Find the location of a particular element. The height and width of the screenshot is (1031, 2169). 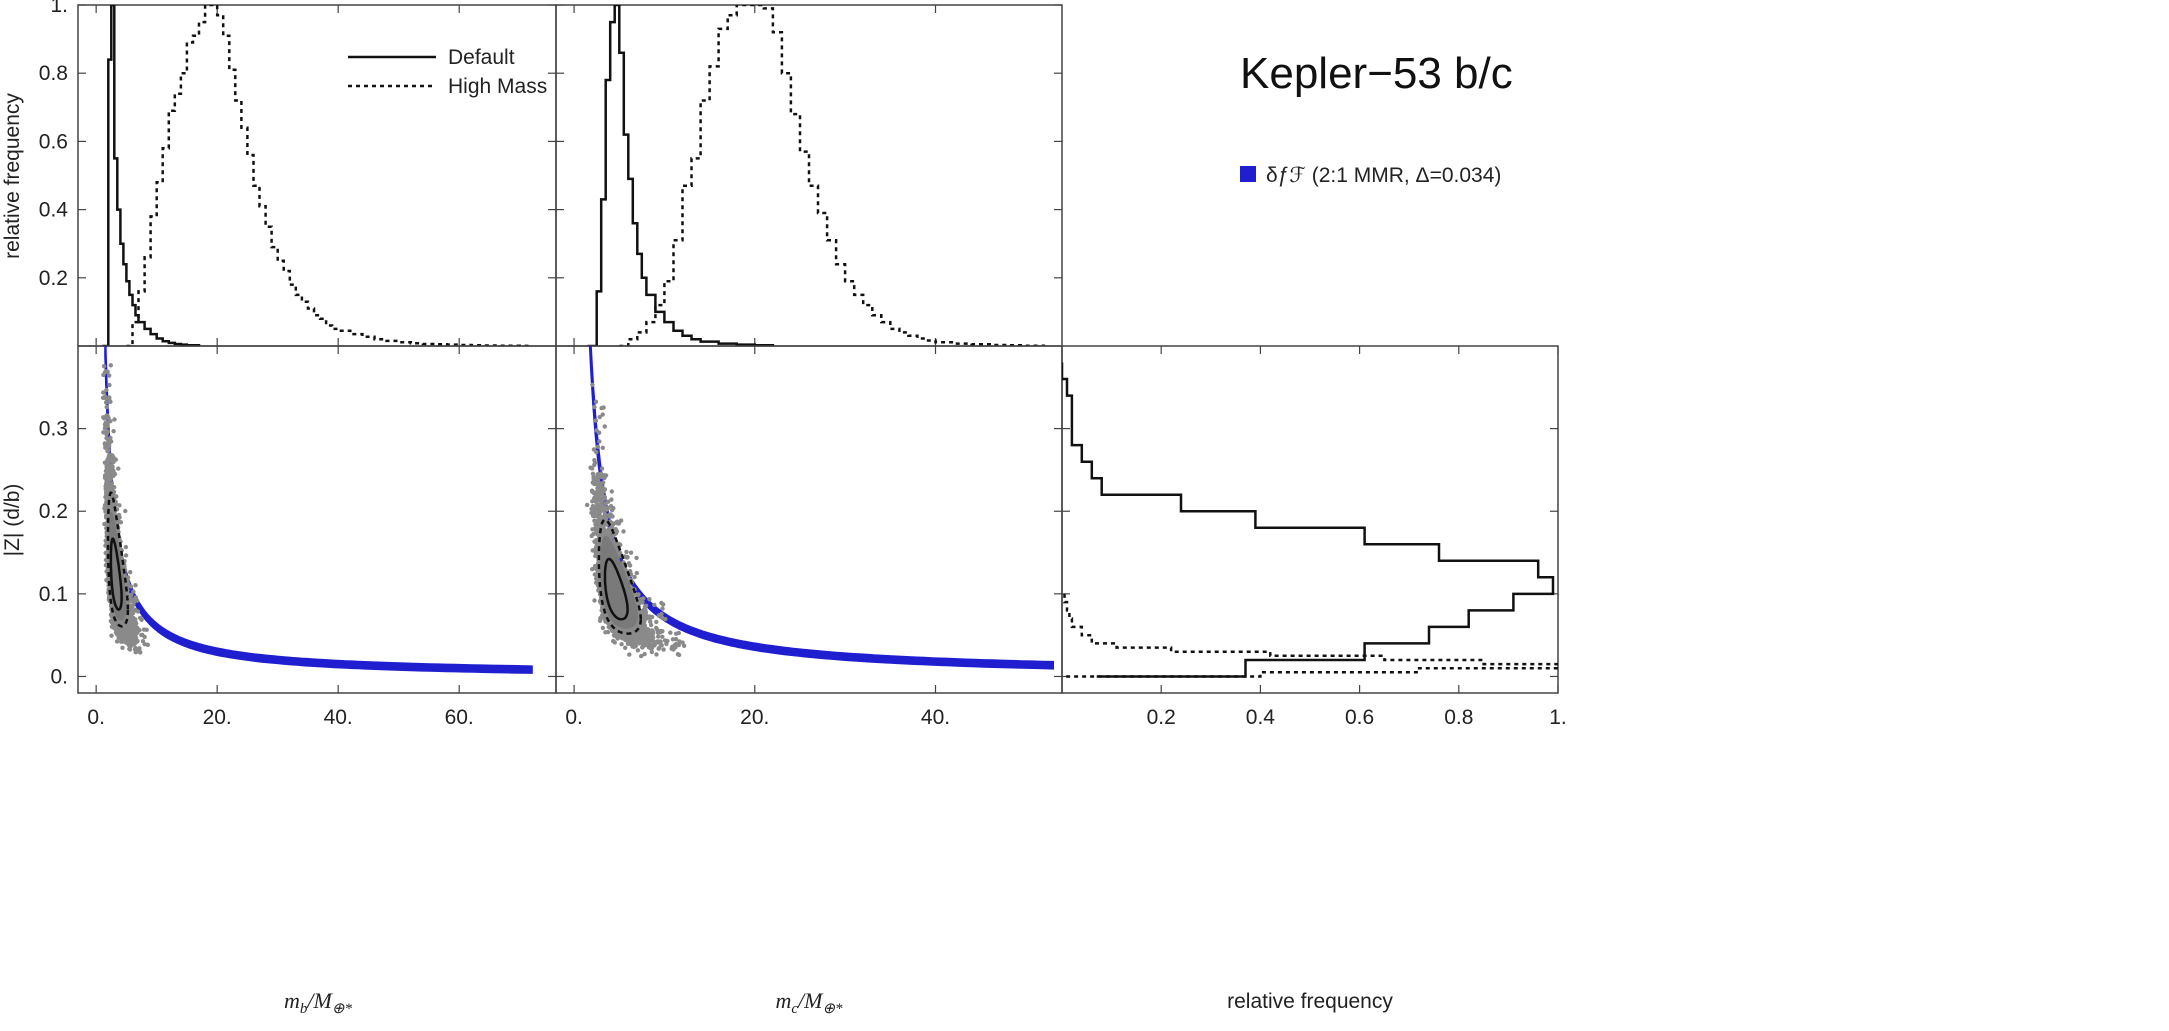

ytick-scatter-mb-tick-label: 0.2 is located at coordinates (53, 511).